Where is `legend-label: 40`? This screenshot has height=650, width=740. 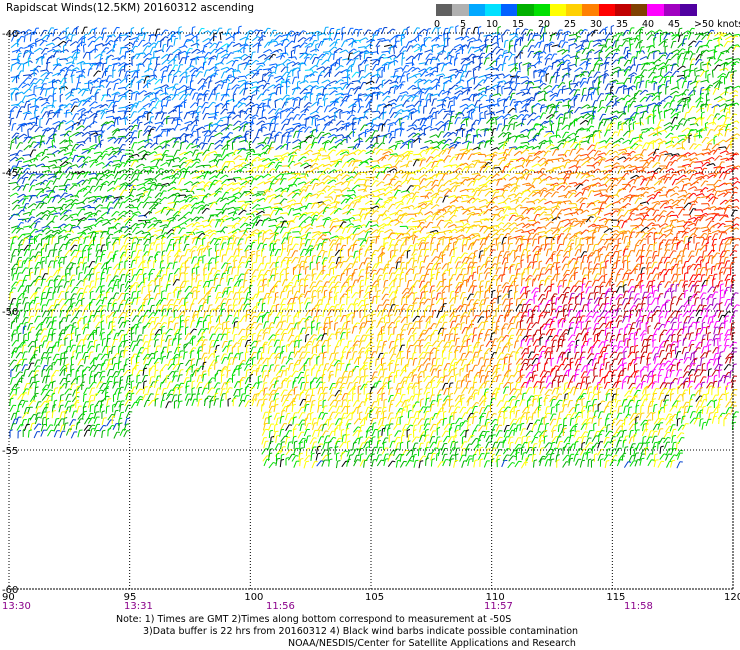 legend-label: 40 is located at coordinates (648, 24).